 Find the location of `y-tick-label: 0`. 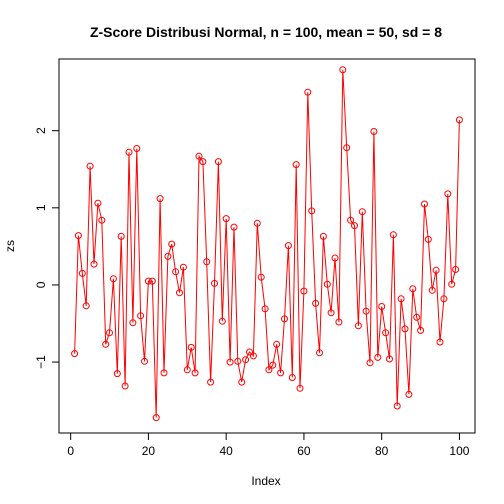

y-tick-label: 0 is located at coordinates (41, 284).